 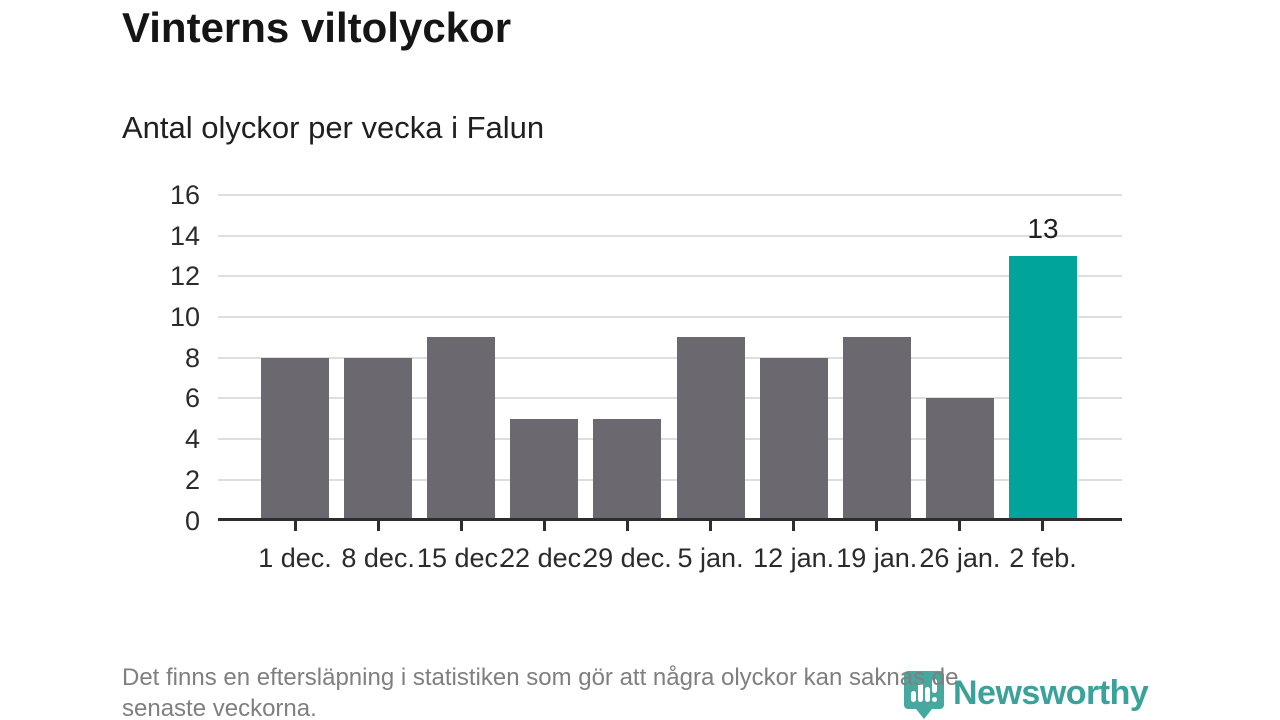 What do you see at coordinates (670, 519) in the screenshot?
I see `x-axis-line` at bounding box center [670, 519].